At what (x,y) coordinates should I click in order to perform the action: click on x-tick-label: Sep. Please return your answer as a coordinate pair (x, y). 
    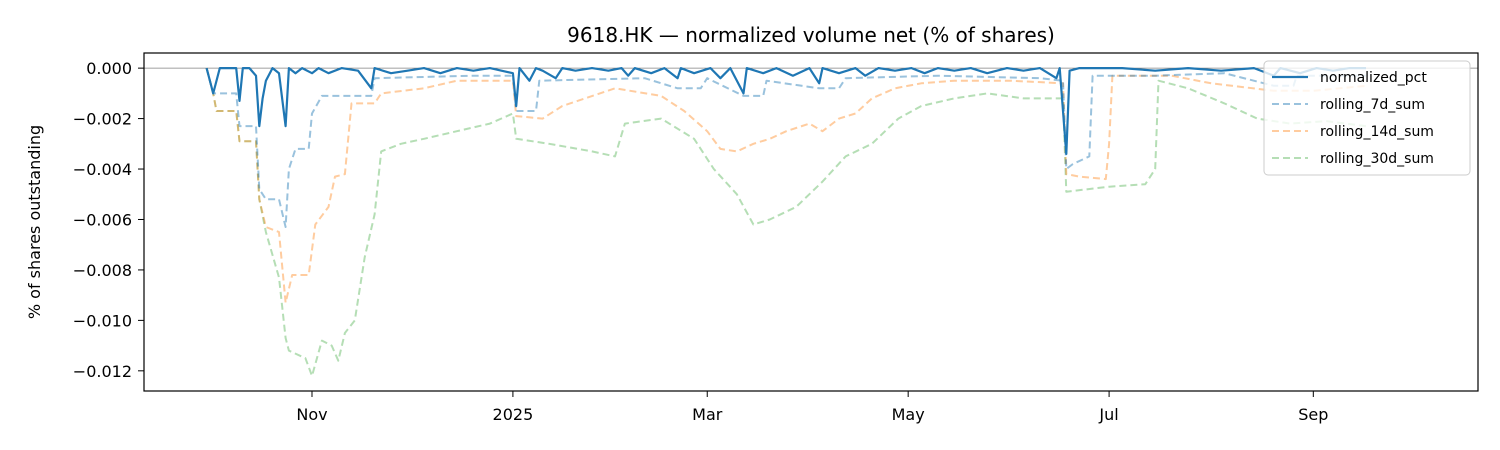
    Looking at the image, I should click on (1313, 414).